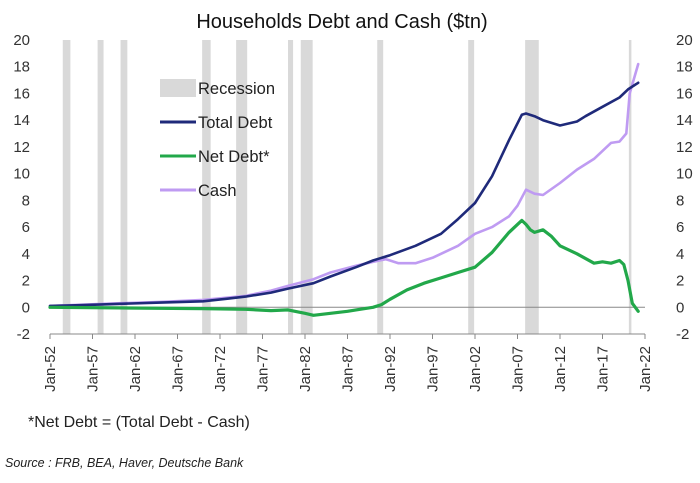 The image size is (700, 483). I want to click on legend: Recession Total Debt Net Debt* Cash, so click(217, 139).